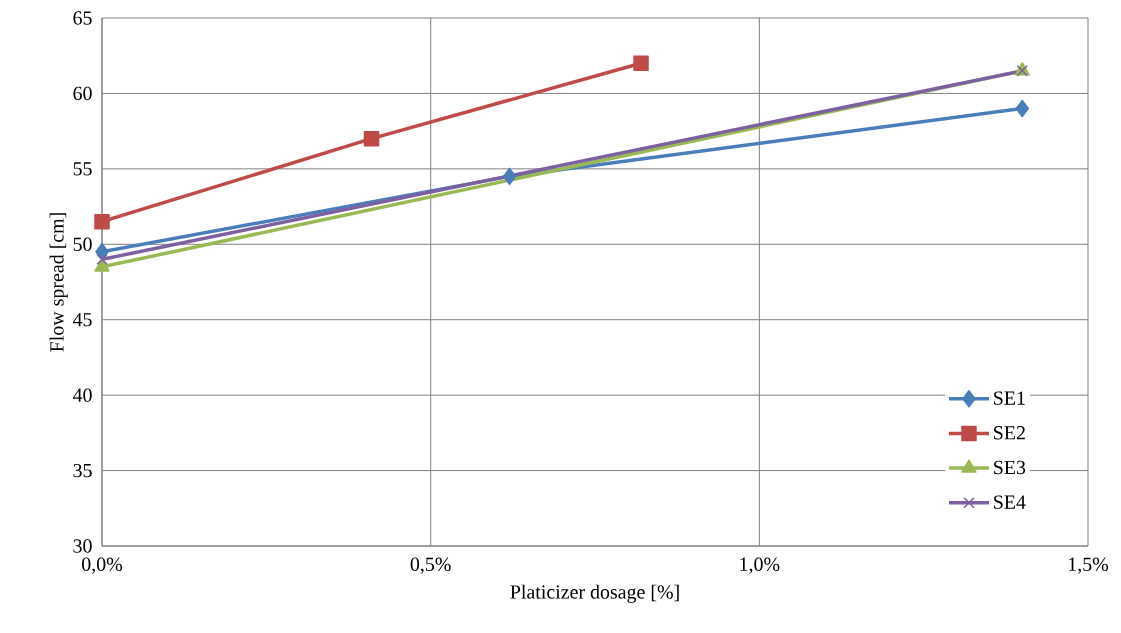 Image resolution: width=1121 pixels, height=633 pixels. I want to click on y-tick-label: 35, so click(82, 470).